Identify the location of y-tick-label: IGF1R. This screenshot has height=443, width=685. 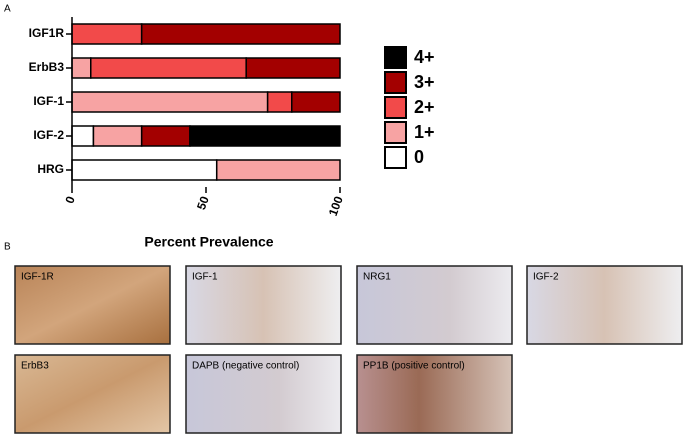
(47, 33).